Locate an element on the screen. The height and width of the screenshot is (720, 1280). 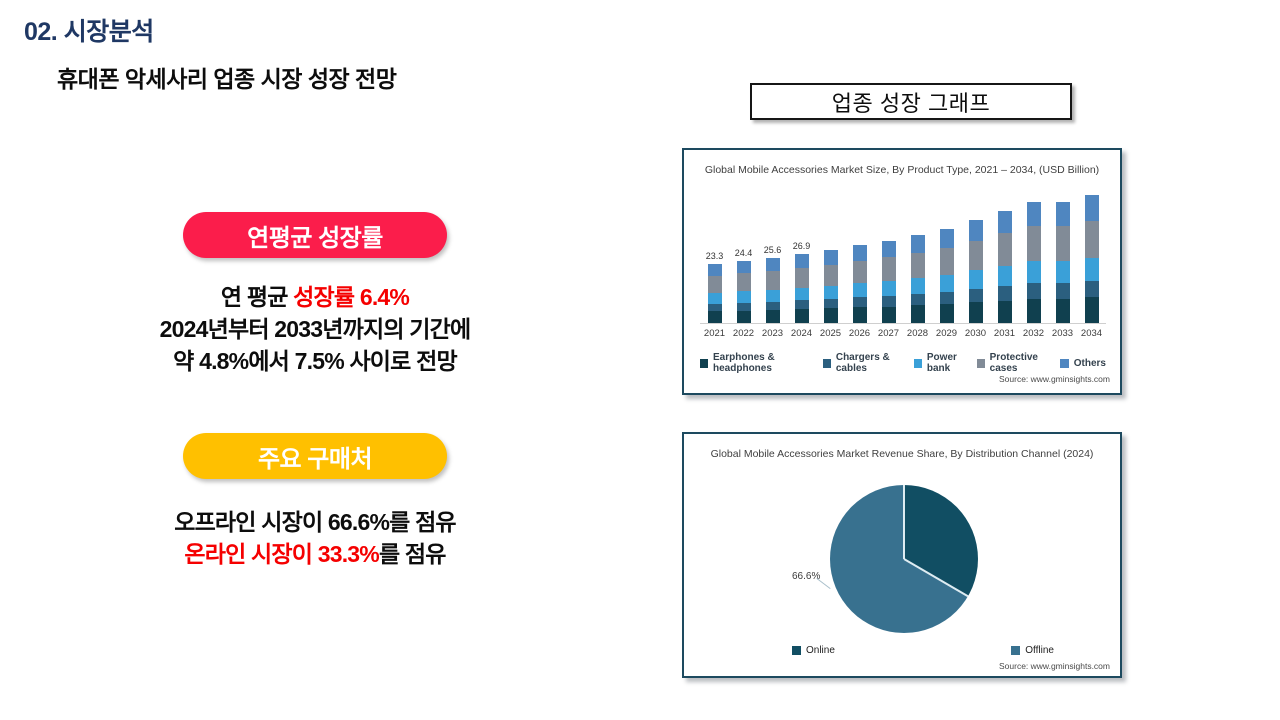
x-axis-tick-label: 2025 is located at coordinates (830, 333).